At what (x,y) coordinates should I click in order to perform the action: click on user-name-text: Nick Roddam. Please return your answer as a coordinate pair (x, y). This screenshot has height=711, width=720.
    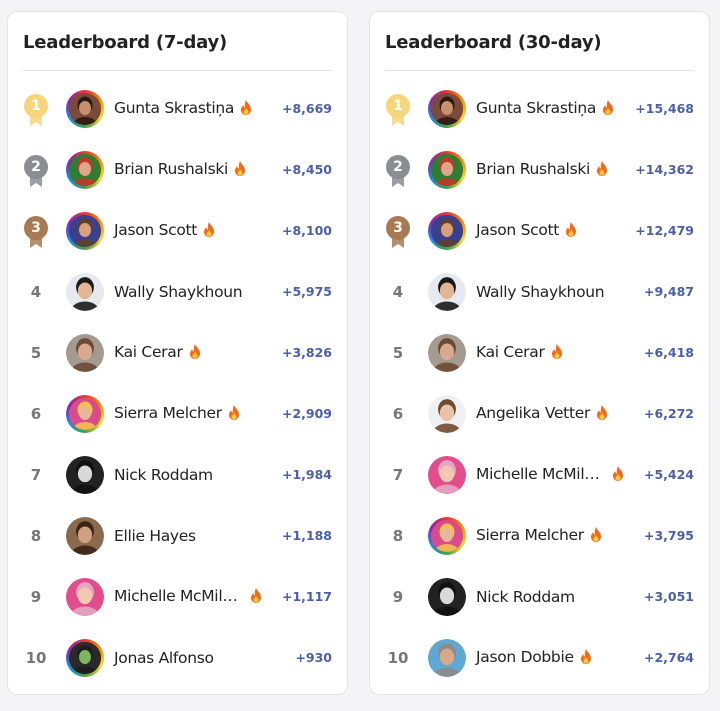
    Looking at the image, I should click on (525, 596).